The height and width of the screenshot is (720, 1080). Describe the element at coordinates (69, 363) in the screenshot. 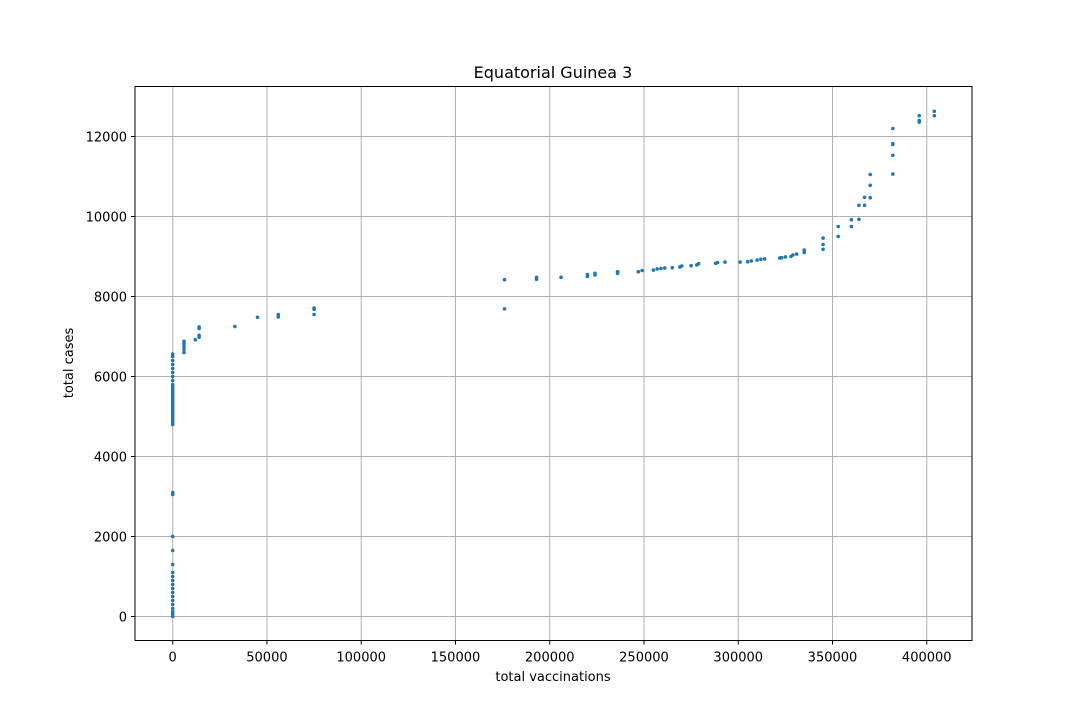

I see `y-axis-label: total cases` at that location.